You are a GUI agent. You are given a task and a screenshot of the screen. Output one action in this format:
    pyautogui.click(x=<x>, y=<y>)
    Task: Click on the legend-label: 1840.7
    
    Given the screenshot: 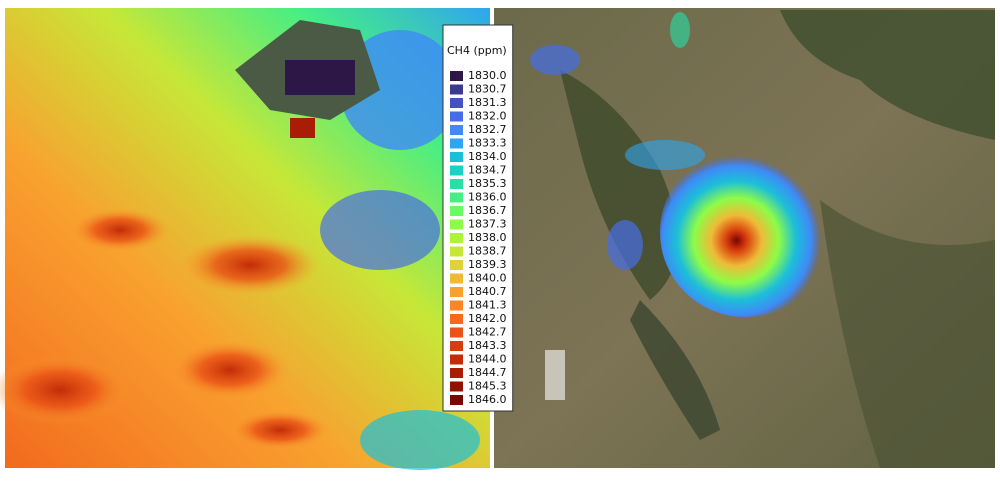 What is the action you would take?
    pyautogui.click(x=487, y=291)
    